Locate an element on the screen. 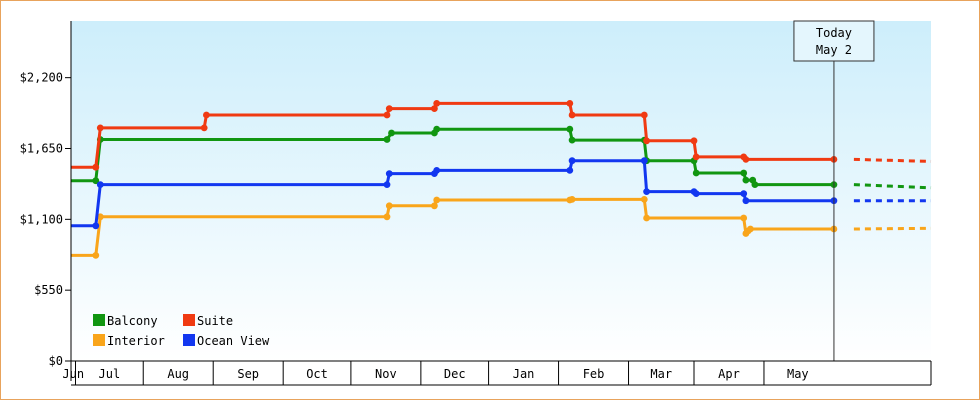  today-date-label: May 2 is located at coordinates (834, 50).